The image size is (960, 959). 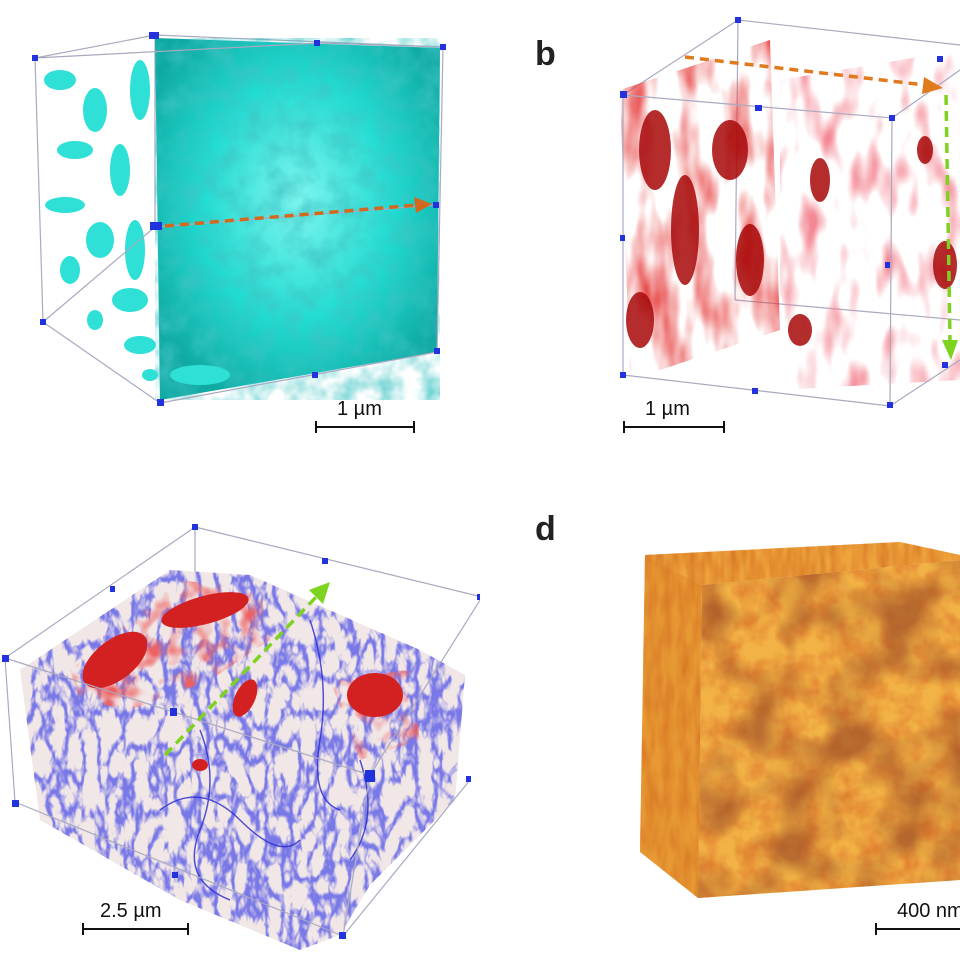 What do you see at coordinates (791, 229) in the screenshot?
I see `red-cores` at bounding box center [791, 229].